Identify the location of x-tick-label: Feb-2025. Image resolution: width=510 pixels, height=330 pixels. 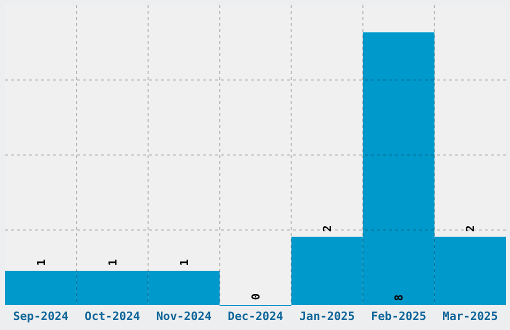
(398, 316).